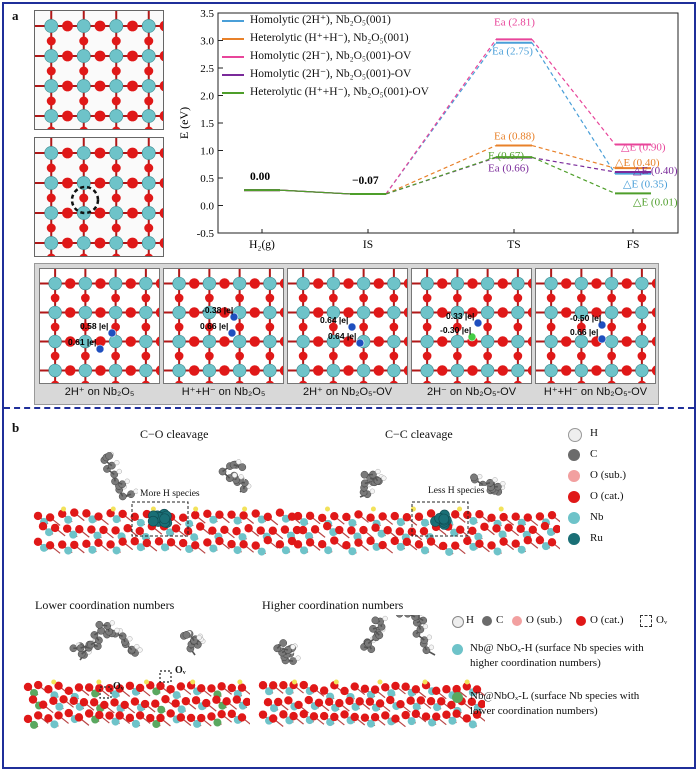 Image resolution: width=700 pixels, height=773 pixels. Describe the element at coordinates (170, 494) in the screenshot. I see `more-h-label: More H species` at that location.